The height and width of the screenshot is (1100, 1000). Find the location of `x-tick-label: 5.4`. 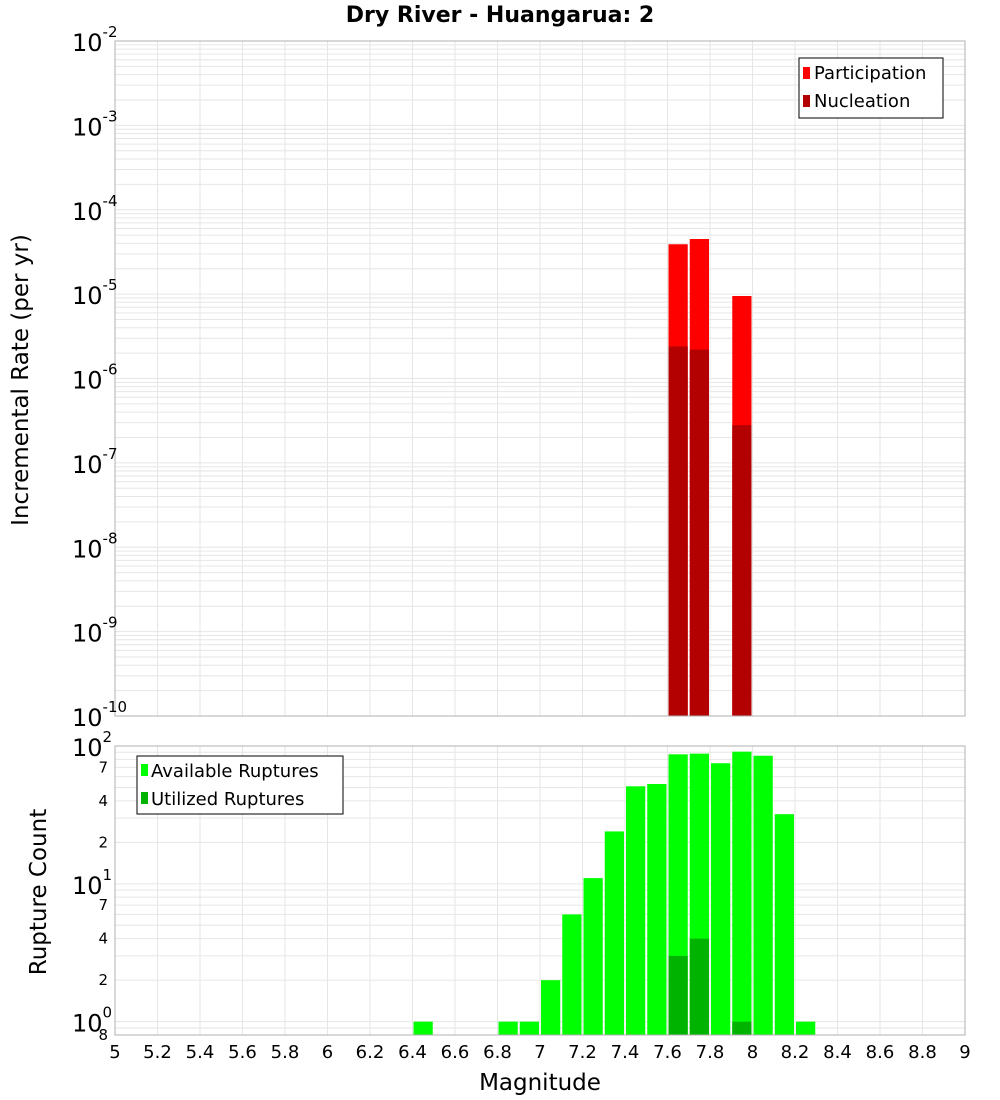

x-tick-label: 5.4 is located at coordinates (200, 1052).